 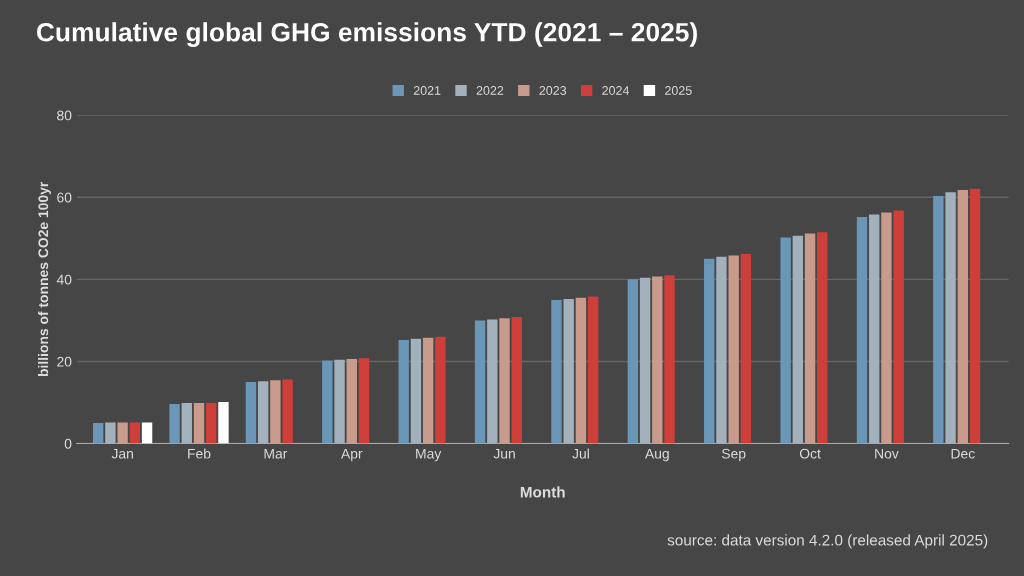 What do you see at coordinates (656, 455) in the screenshot?
I see `x-tick-label: Aug` at bounding box center [656, 455].